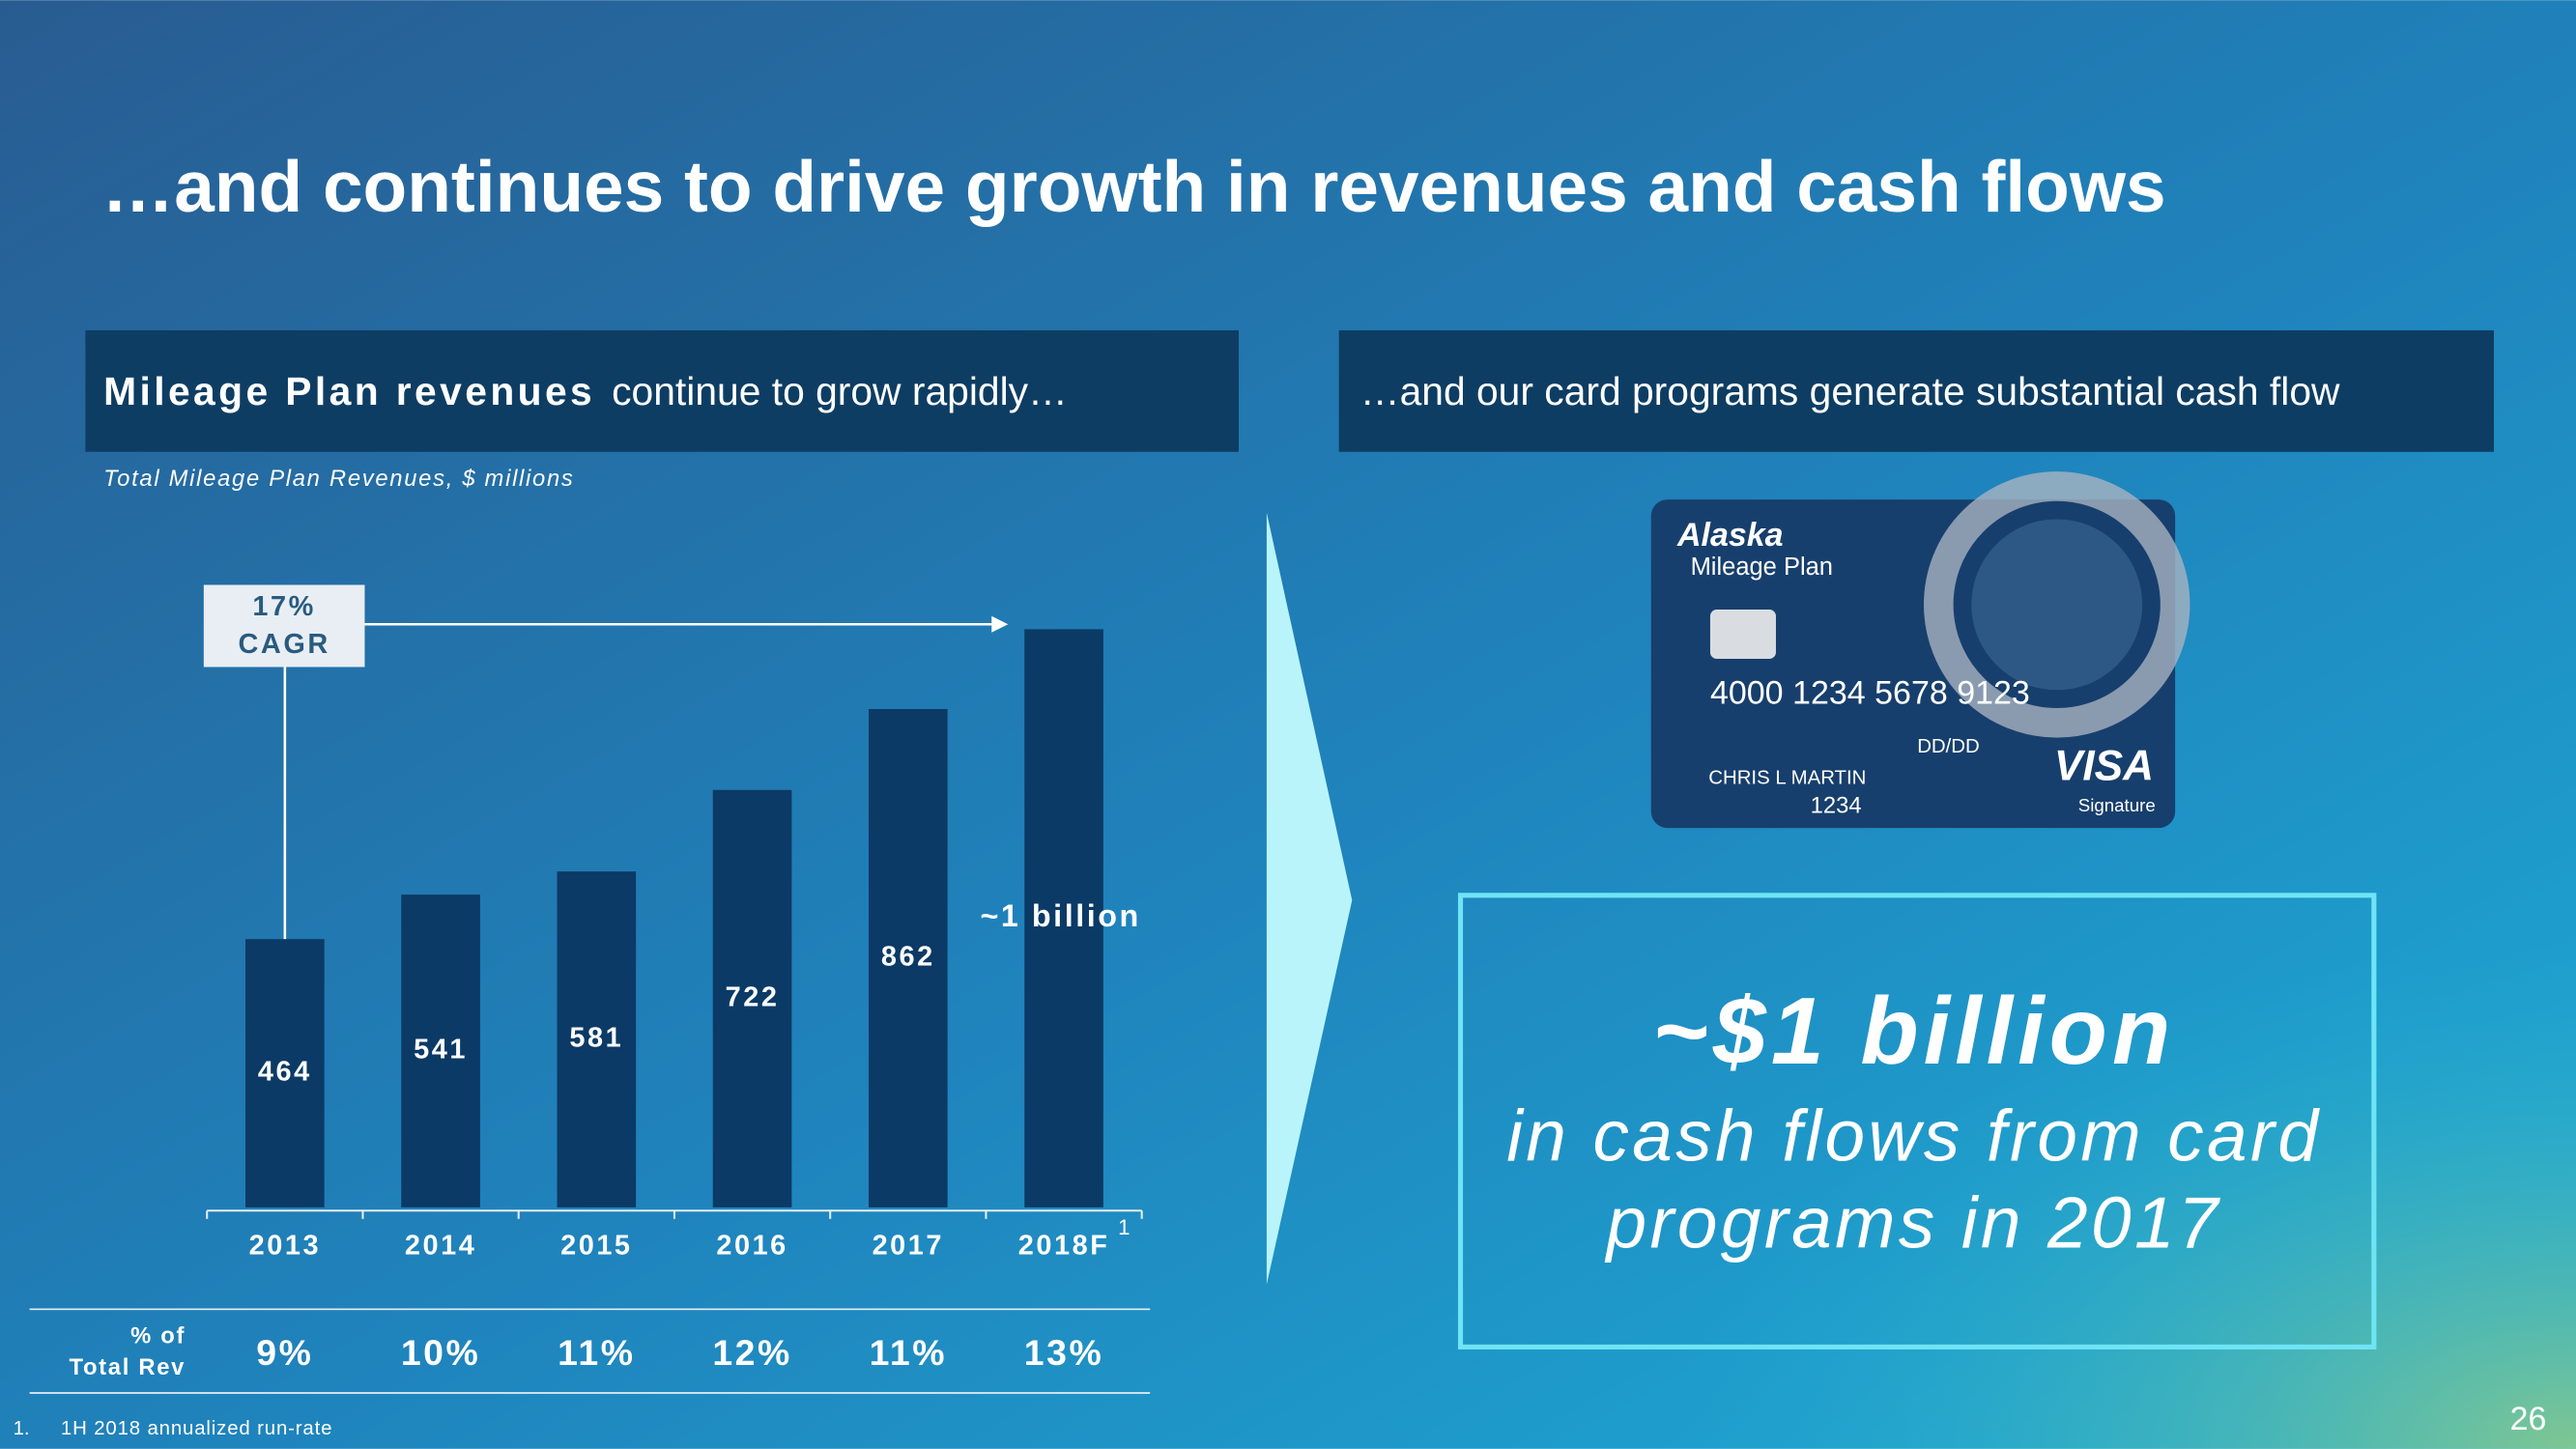 The width and height of the screenshot is (2576, 1449). What do you see at coordinates (284, 626) in the screenshot?
I see `cagr-box` at bounding box center [284, 626].